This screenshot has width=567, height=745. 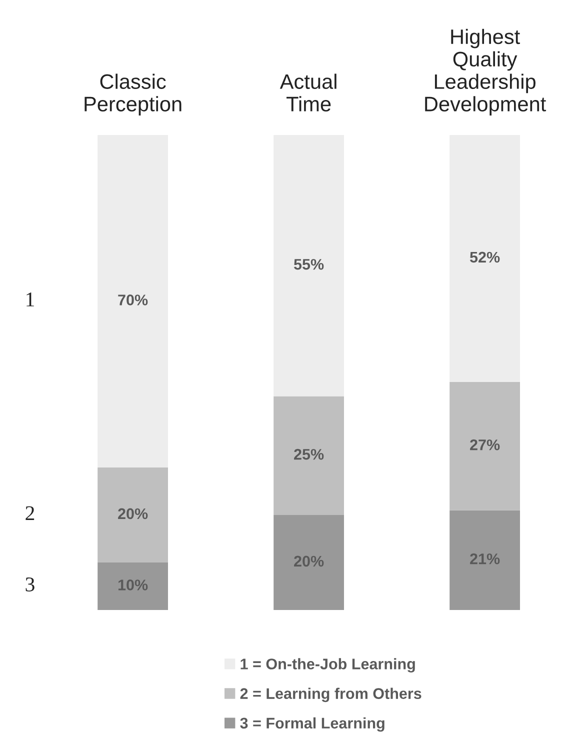 What do you see at coordinates (308, 93) in the screenshot?
I see `x-tick-label: Actual Time` at bounding box center [308, 93].